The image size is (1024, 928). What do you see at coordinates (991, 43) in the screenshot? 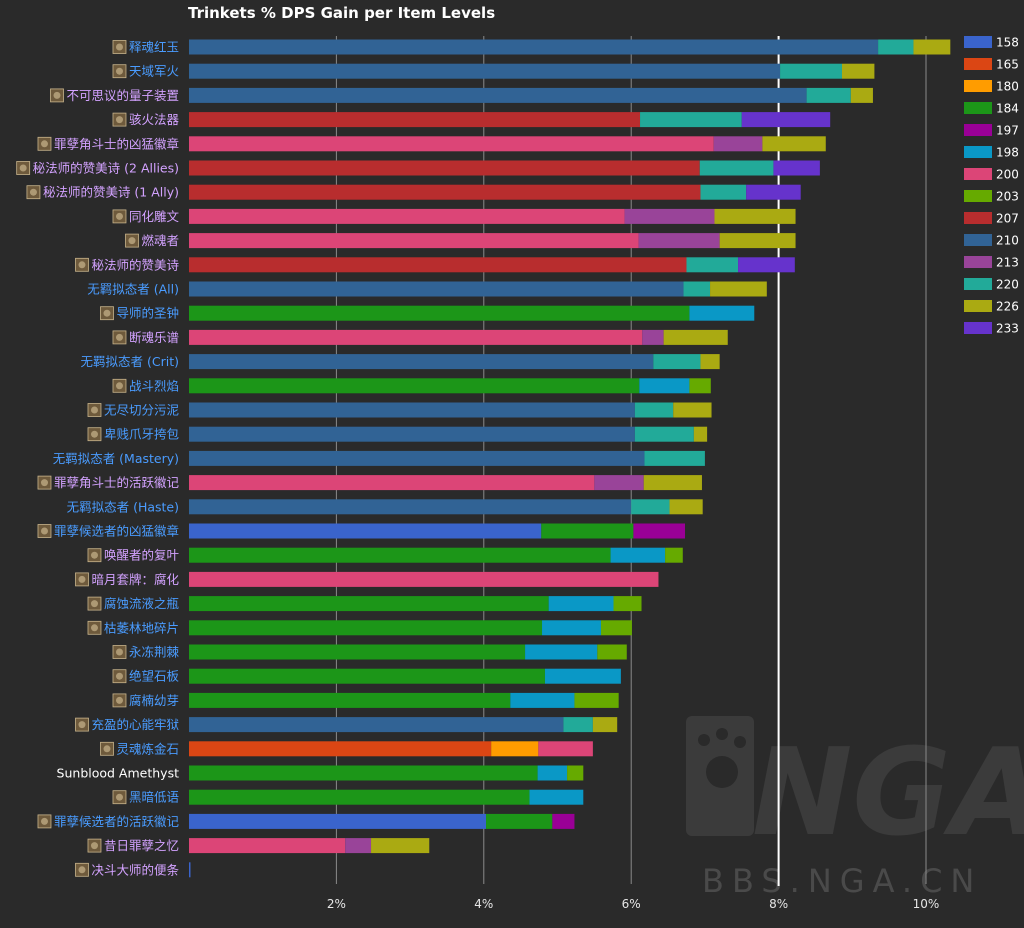
I see `legend-item-158: 158` at bounding box center [991, 43].